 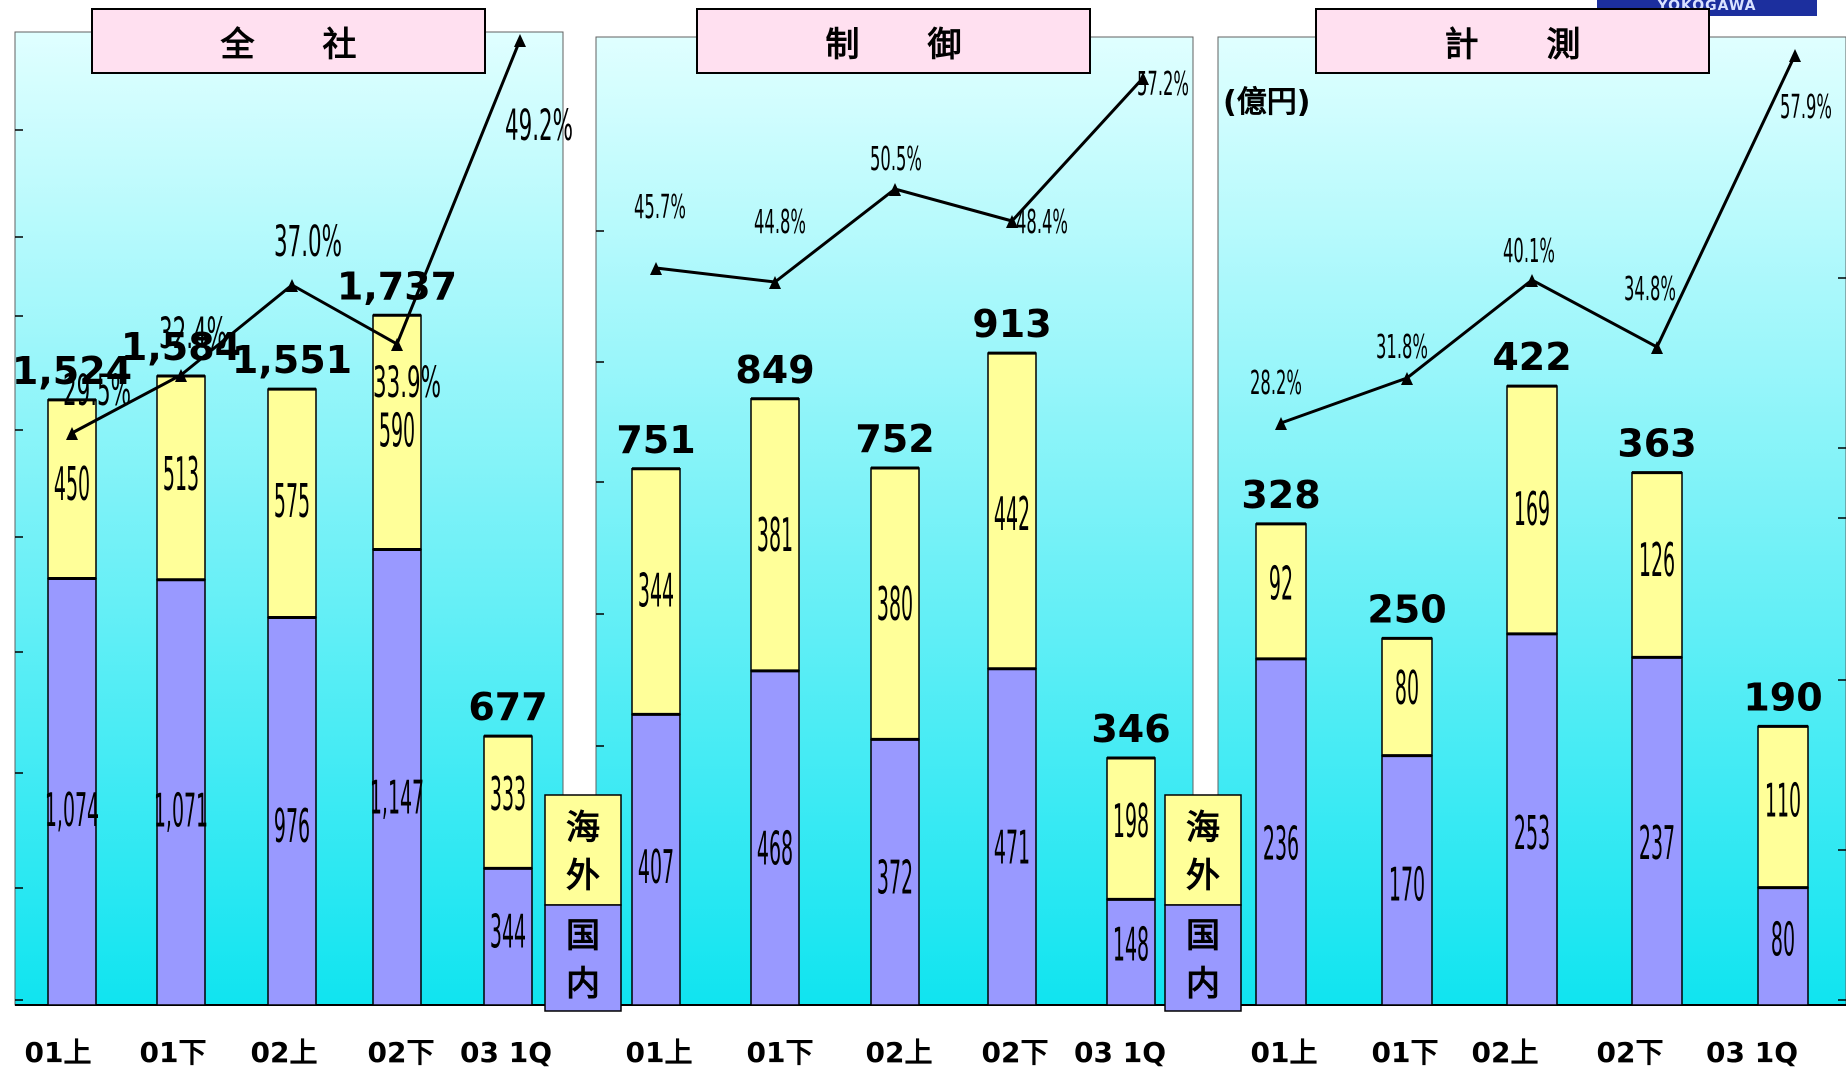 What do you see at coordinates (1280, 495) in the screenshot?
I see `bar-total-label: 328` at bounding box center [1280, 495].